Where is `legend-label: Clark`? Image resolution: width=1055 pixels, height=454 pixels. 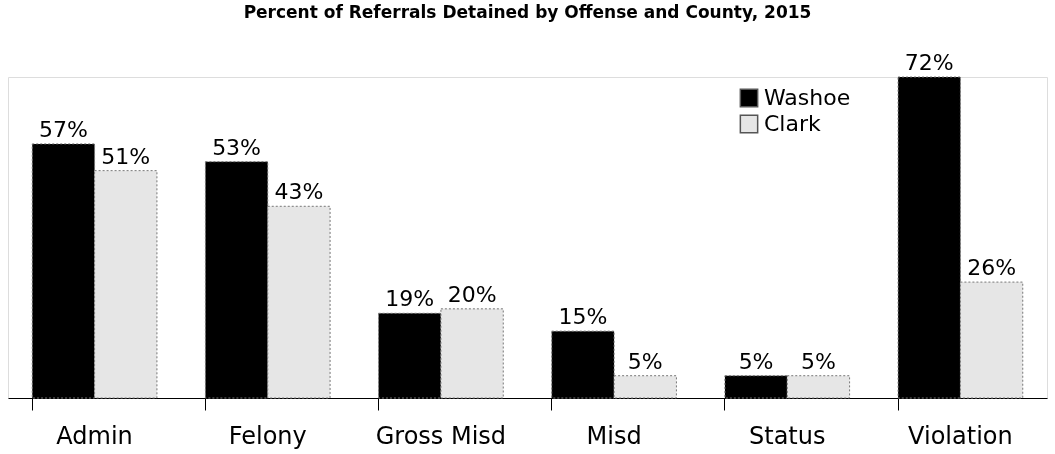
legend-label: Clark is located at coordinates (792, 123).